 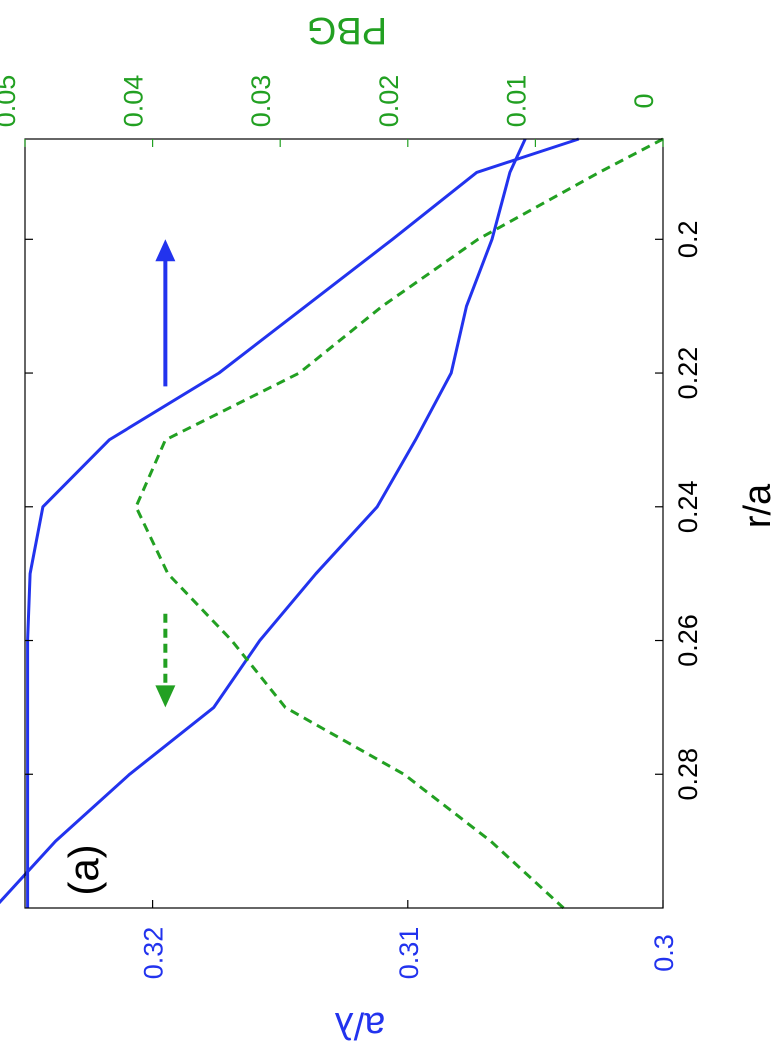 I want to click on x-tick-label: 0.28, so click(x=688, y=774).